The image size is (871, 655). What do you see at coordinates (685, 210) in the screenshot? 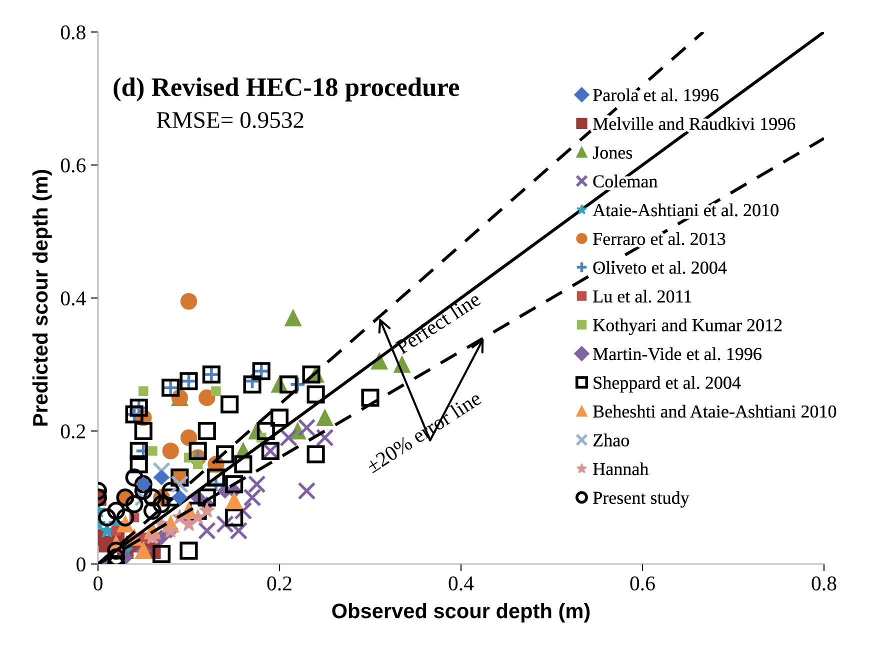
I see `legend-label: Ataie-Ashtiani et al. 2010` at bounding box center [685, 210].